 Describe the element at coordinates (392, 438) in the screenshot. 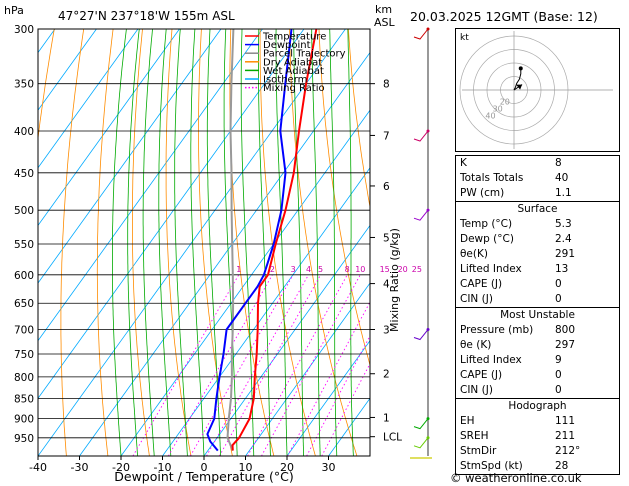

I see `height-tick-label: LCL` at that location.